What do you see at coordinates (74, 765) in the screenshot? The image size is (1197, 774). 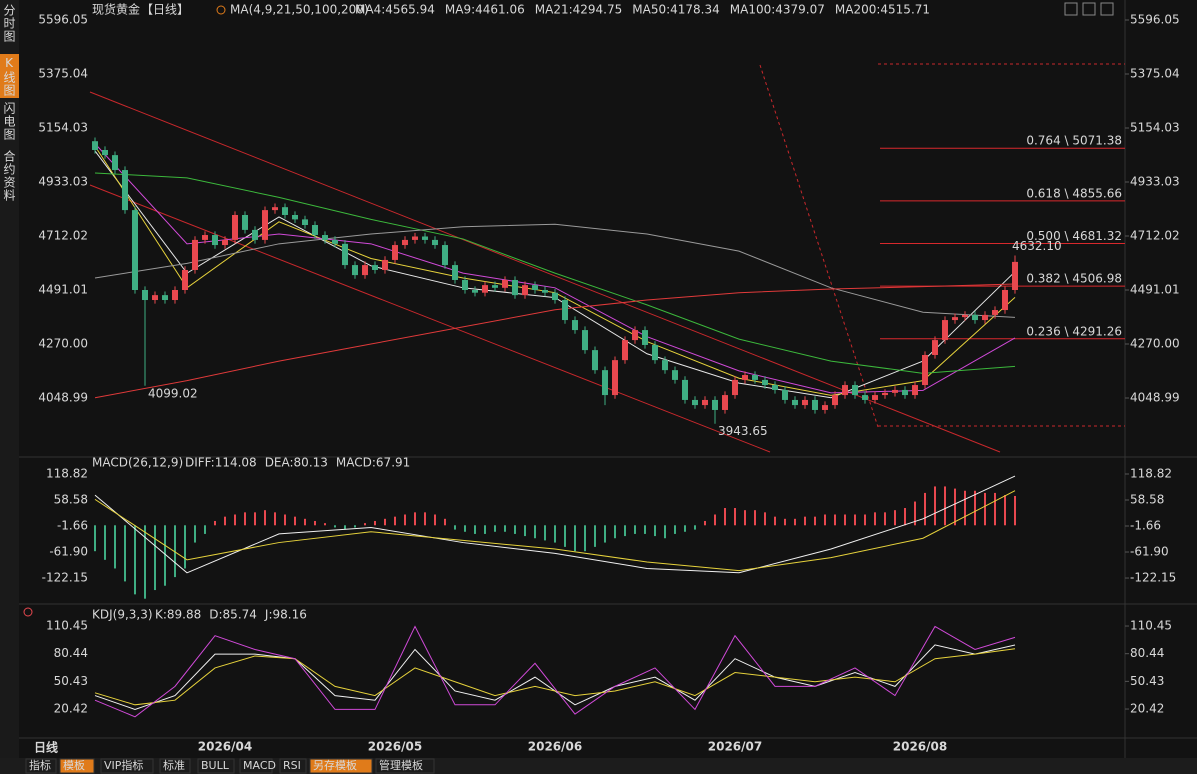 I see `toolbar-label: 模板` at bounding box center [74, 765].